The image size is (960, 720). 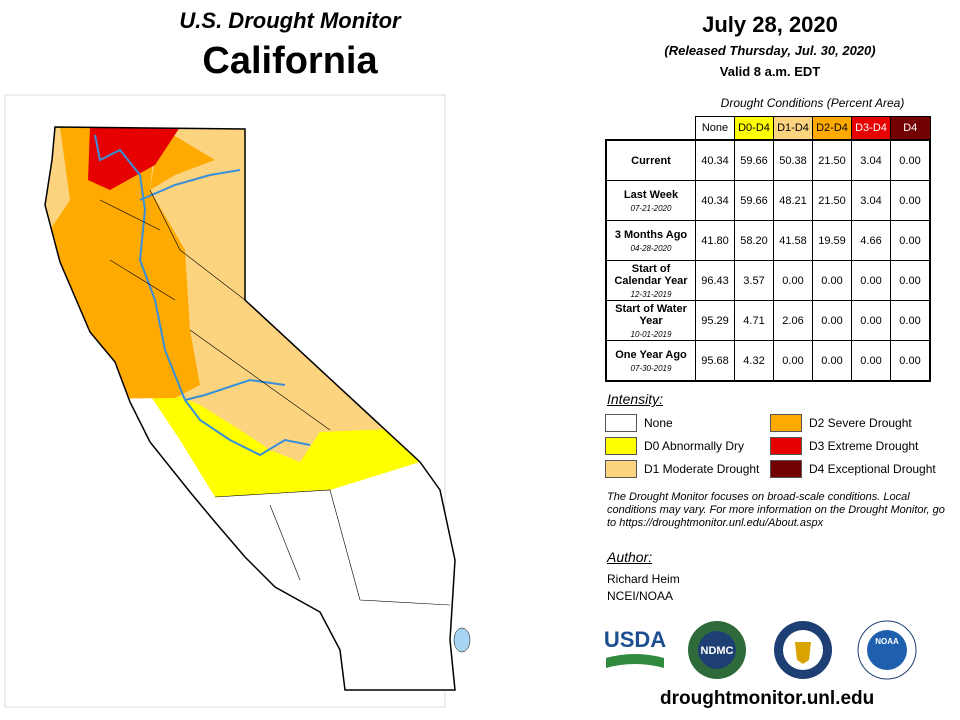 I want to click on legend-label: D0 Abnormally Dry, so click(x=694, y=446).